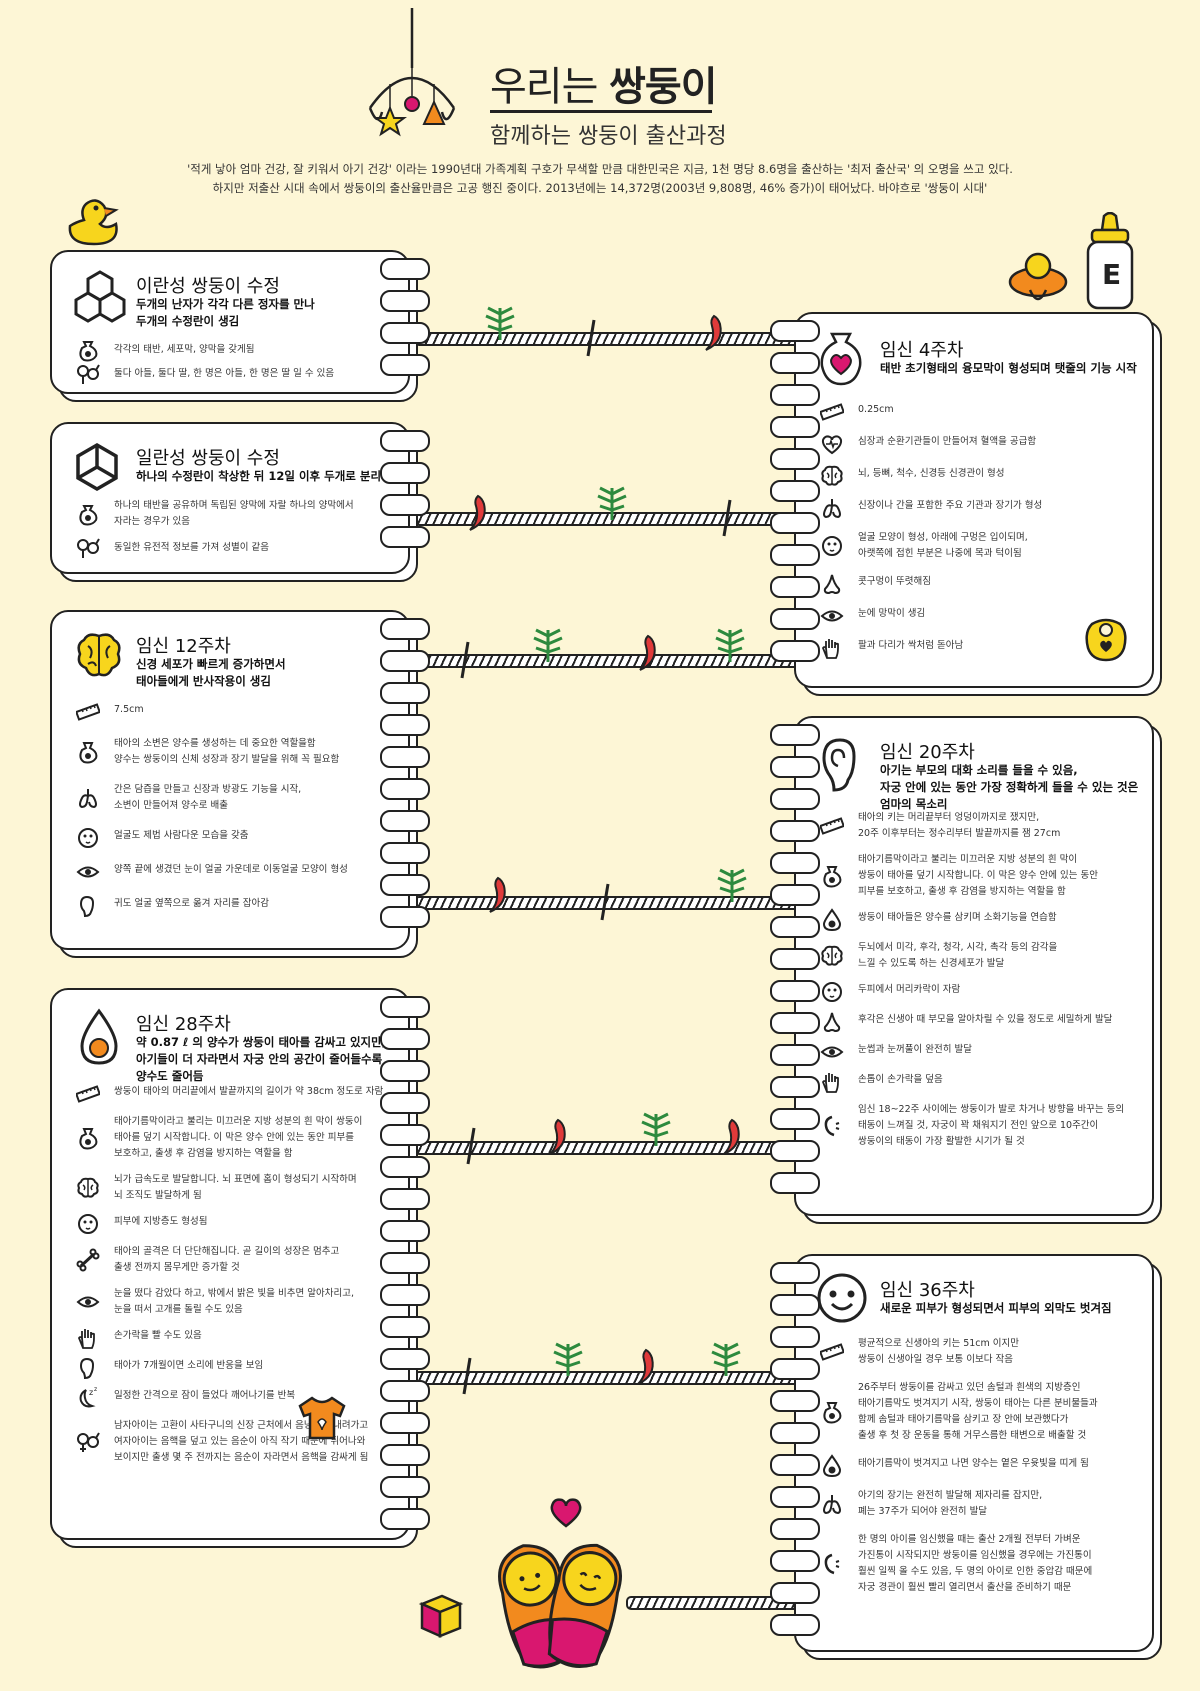 The width and height of the screenshot is (1200, 1691). Describe the element at coordinates (211, 664) in the screenshot. I see `card-subtitle: 신경 세포가 빠르게 증가하면서` at that location.